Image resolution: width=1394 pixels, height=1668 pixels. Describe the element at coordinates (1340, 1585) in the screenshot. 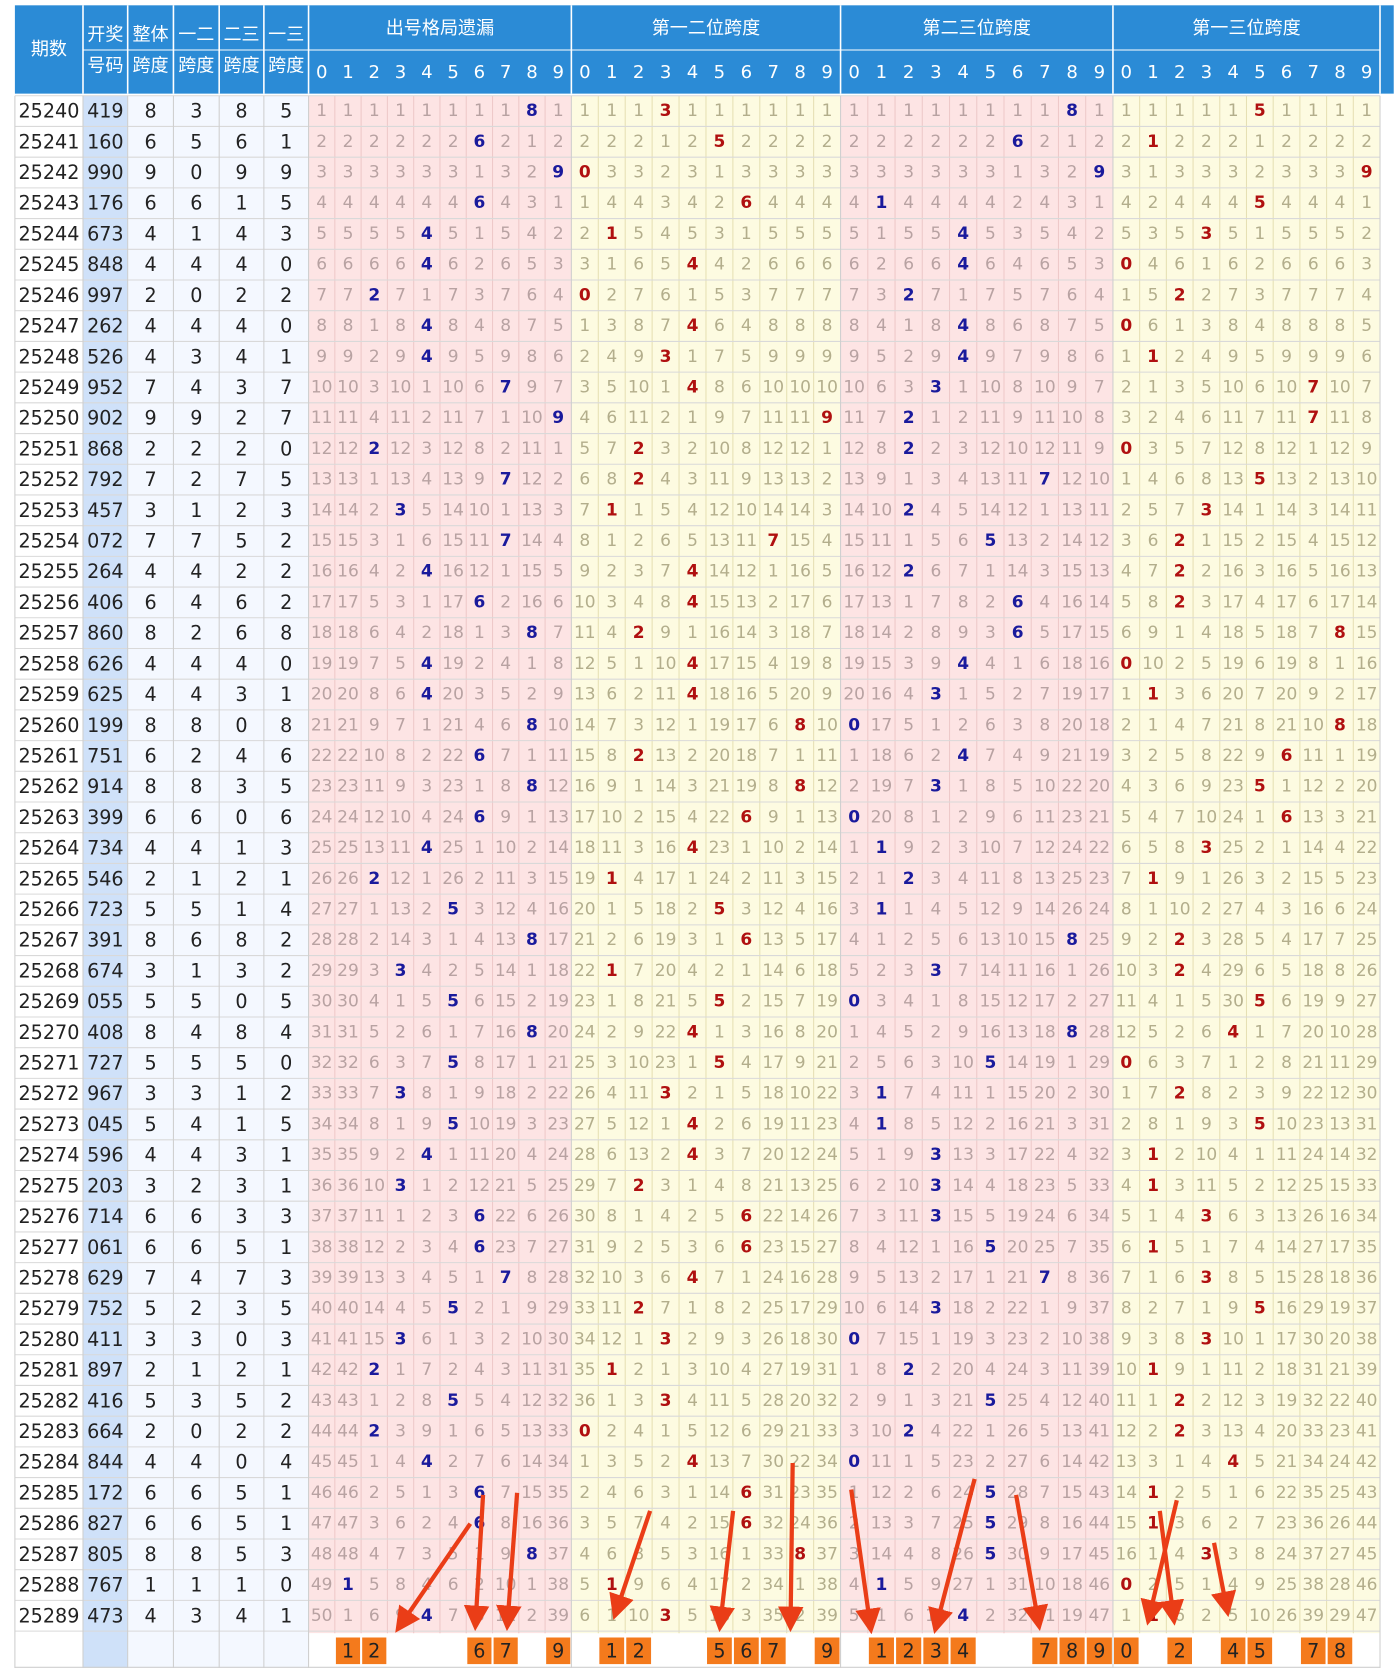

I see `omission-value: 28` at that location.